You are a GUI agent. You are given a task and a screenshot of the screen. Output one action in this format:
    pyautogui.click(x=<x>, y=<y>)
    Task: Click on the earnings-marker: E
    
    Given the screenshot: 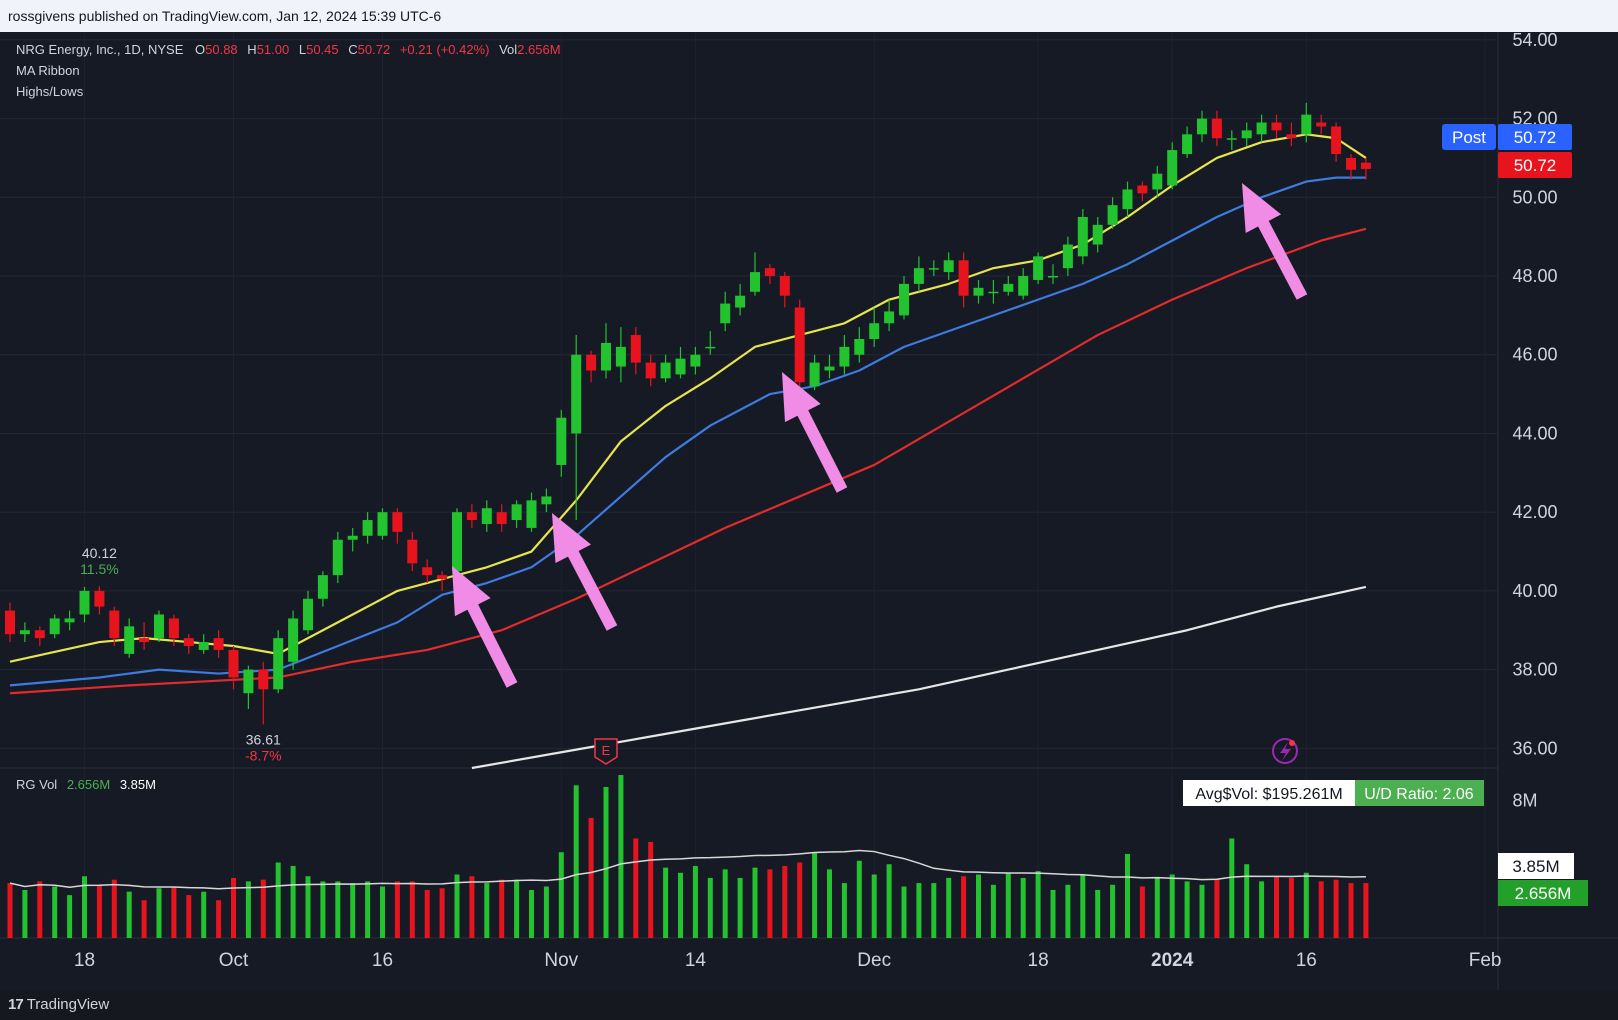 What is the action you would take?
    pyautogui.click(x=606, y=751)
    